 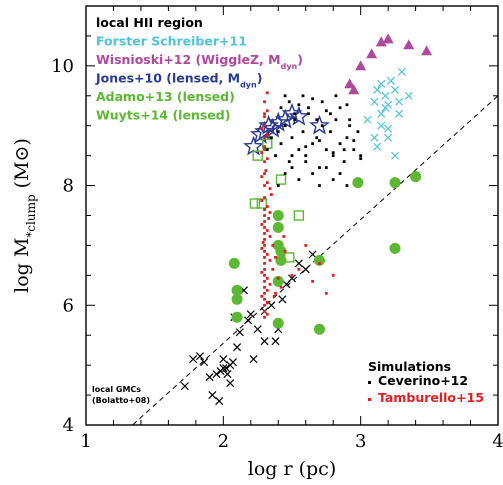 What do you see at coordinates (116, 389) in the screenshot?
I see `annotation-line1: local GMCs` at bounding box center [116, 389].